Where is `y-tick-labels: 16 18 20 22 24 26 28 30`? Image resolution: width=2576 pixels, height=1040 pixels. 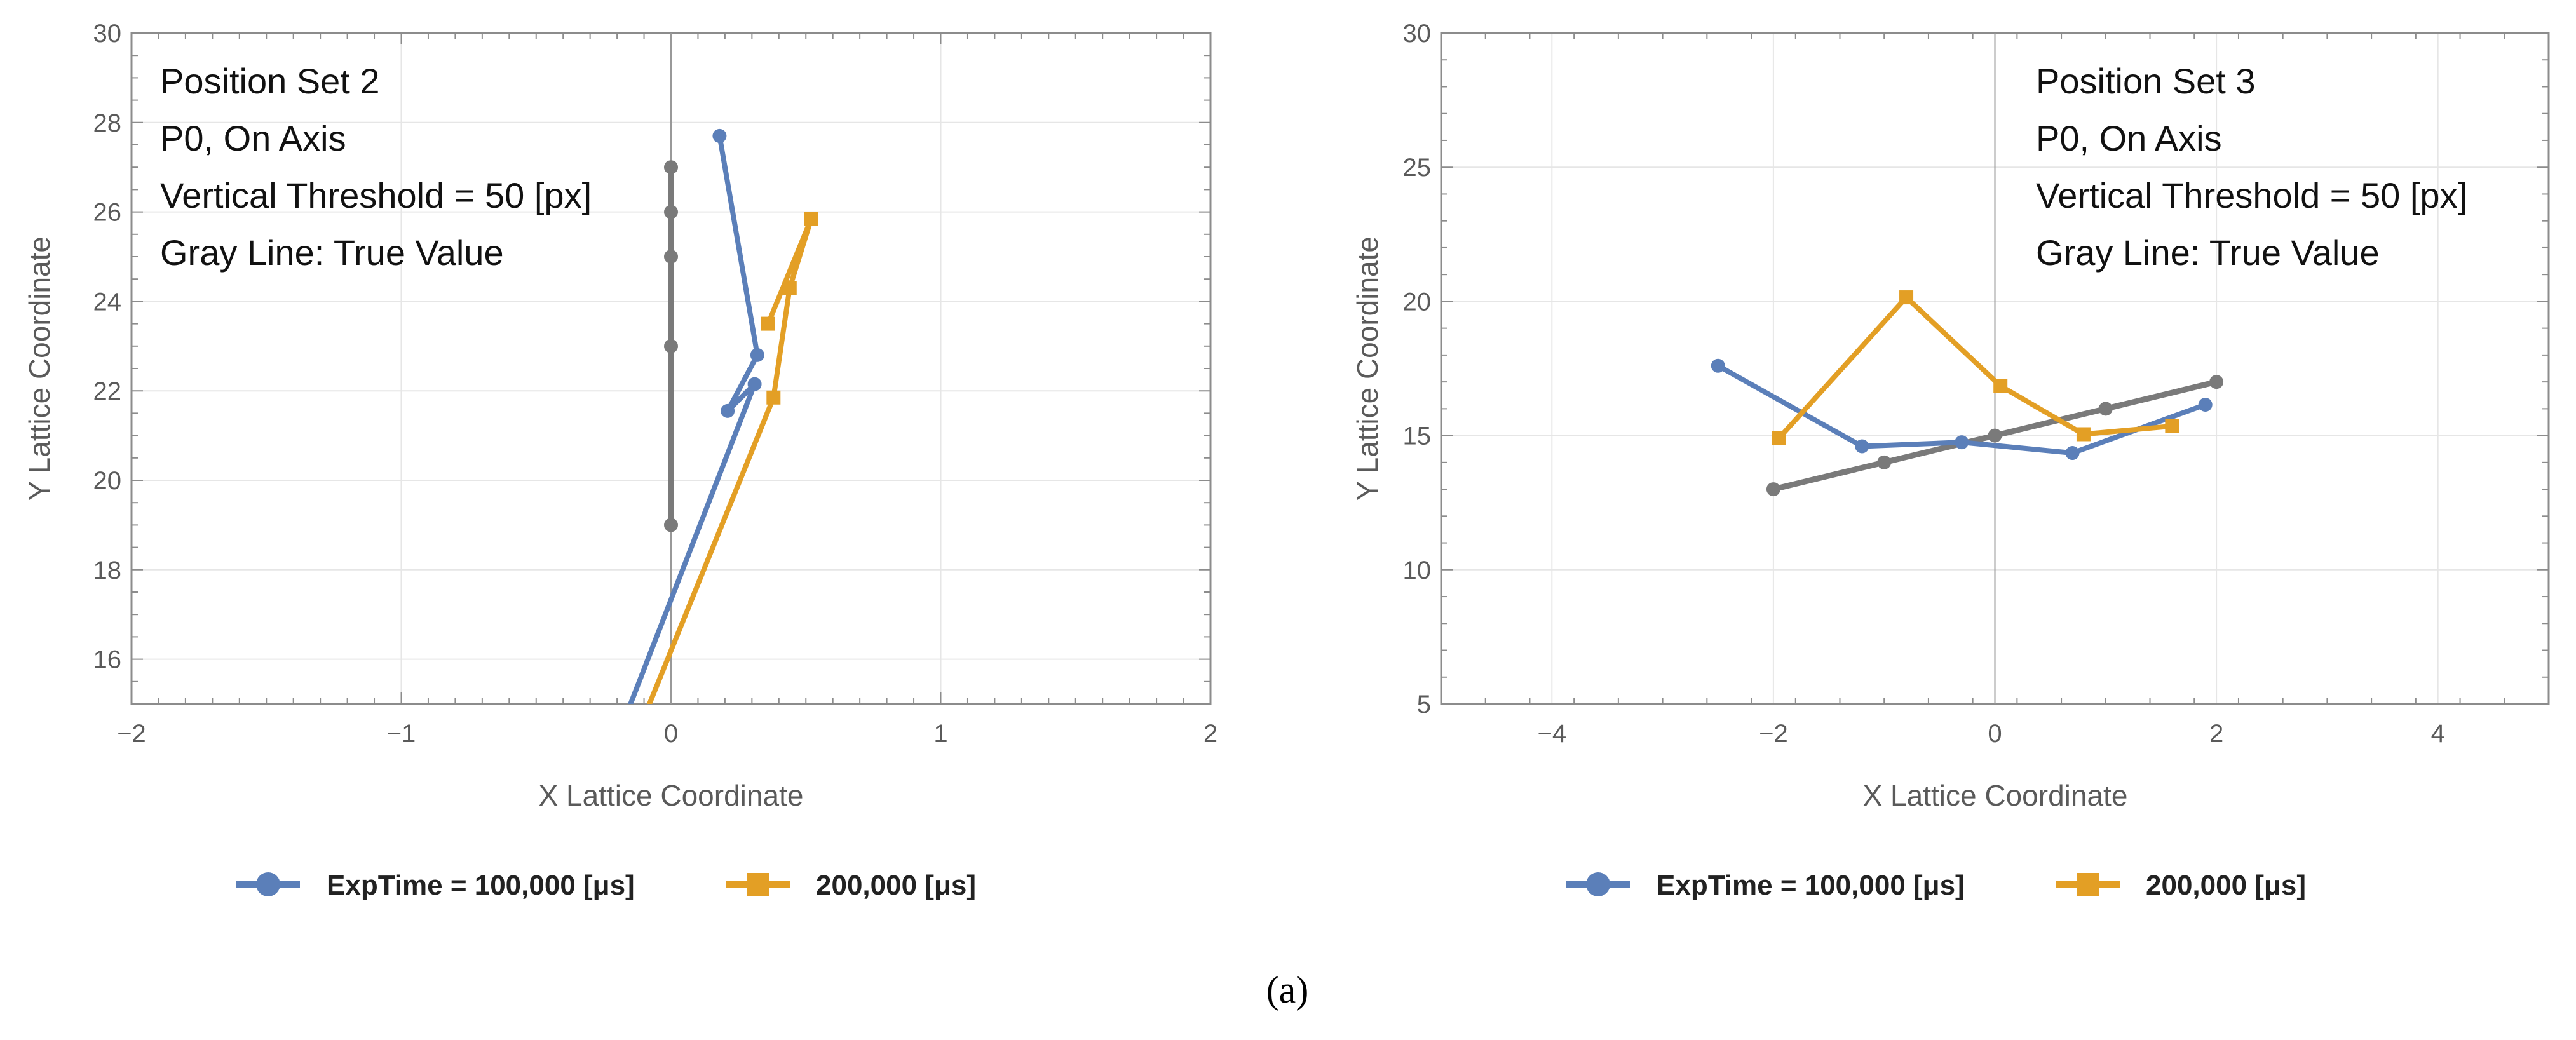 y-tick-labels: 16 18 20 22 24 26 28 30 is located at coordinates (107, 347).